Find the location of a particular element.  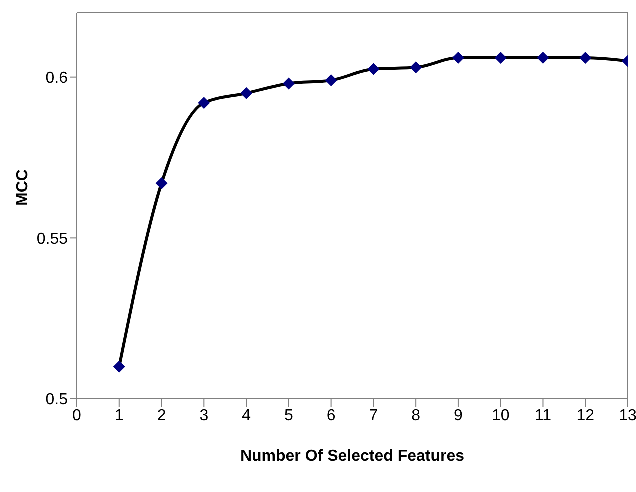

x-tick-label: 3 is located at coordinates (204, 415).